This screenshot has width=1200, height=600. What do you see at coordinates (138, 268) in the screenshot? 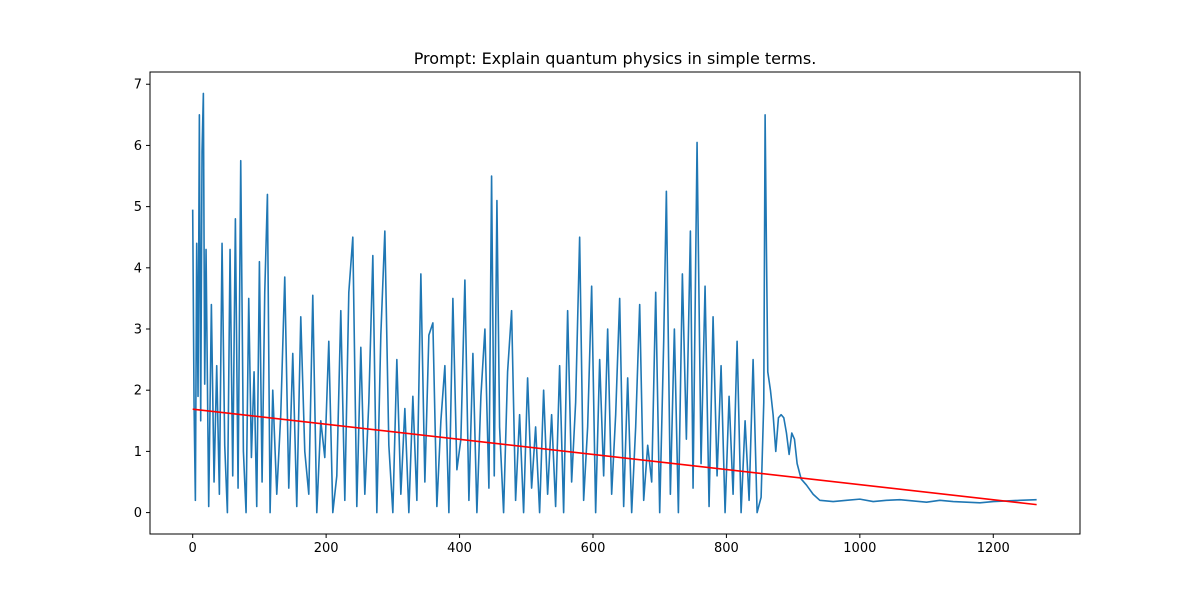
I see `y-tick-label: 4` at bounding box center [138, 268].